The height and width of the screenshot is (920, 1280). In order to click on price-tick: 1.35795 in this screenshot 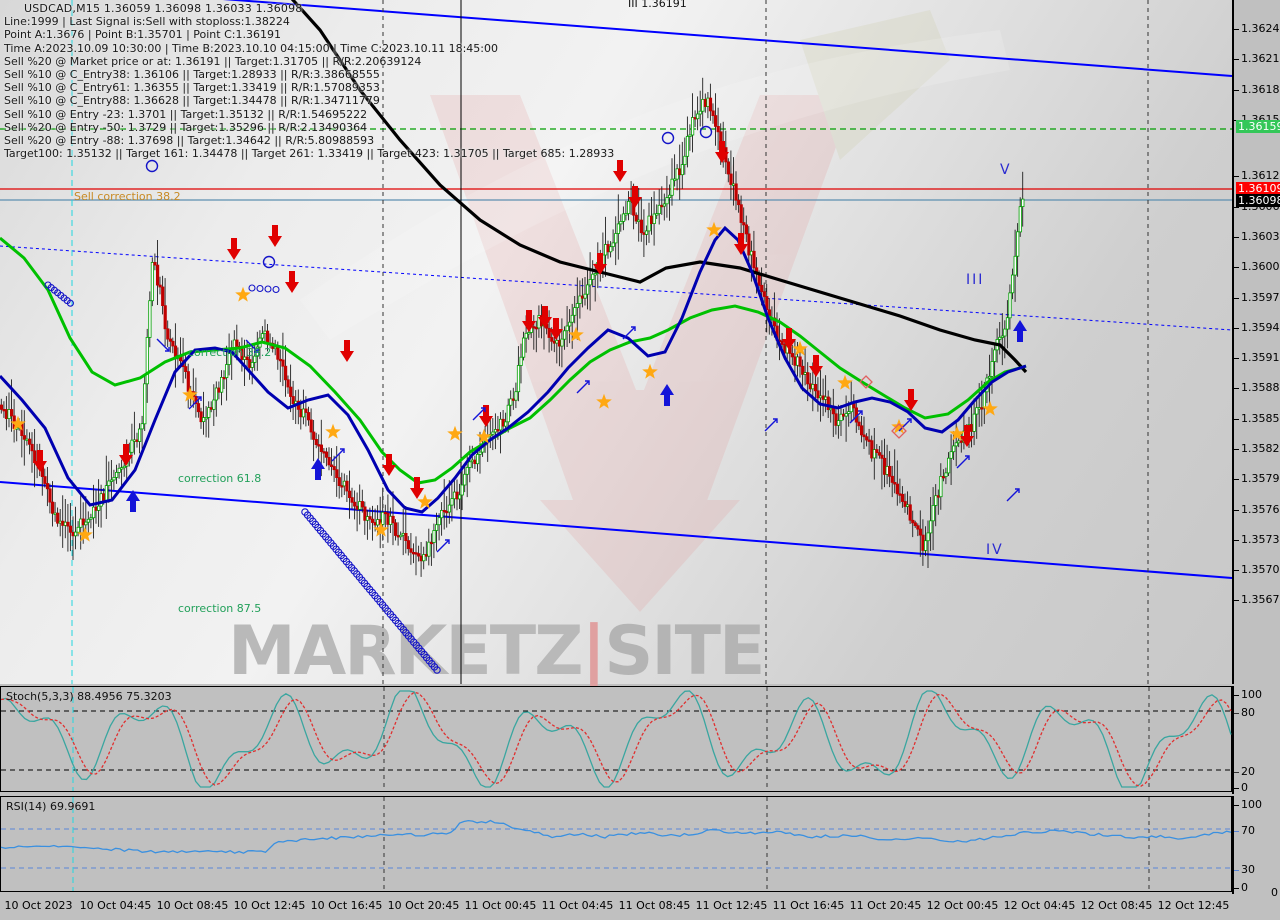, I will do `click(1257, 479)`.